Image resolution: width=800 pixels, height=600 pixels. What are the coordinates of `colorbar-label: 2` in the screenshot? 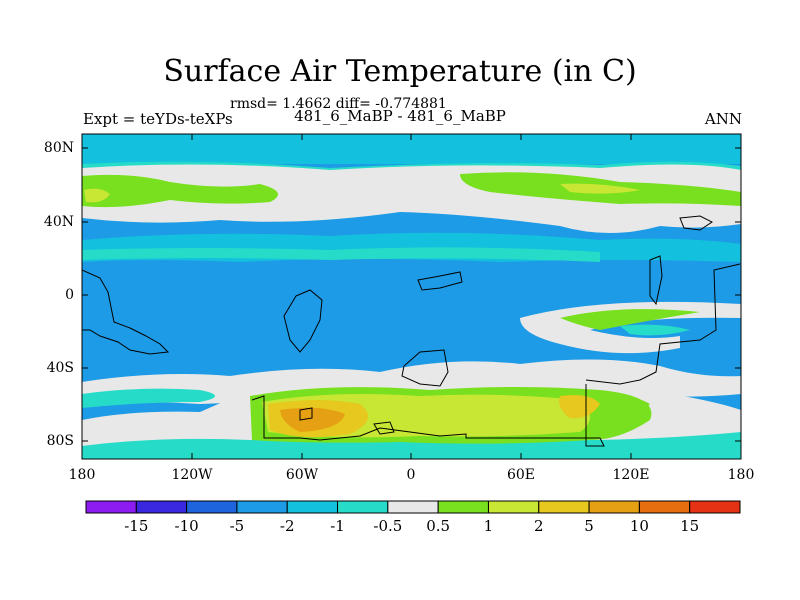 It's located at (538, 526).